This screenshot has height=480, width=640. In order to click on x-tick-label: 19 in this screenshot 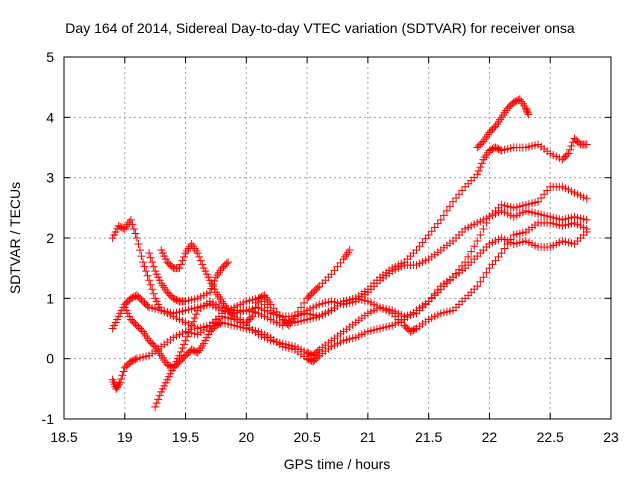, I will do `click(125, 437)`.